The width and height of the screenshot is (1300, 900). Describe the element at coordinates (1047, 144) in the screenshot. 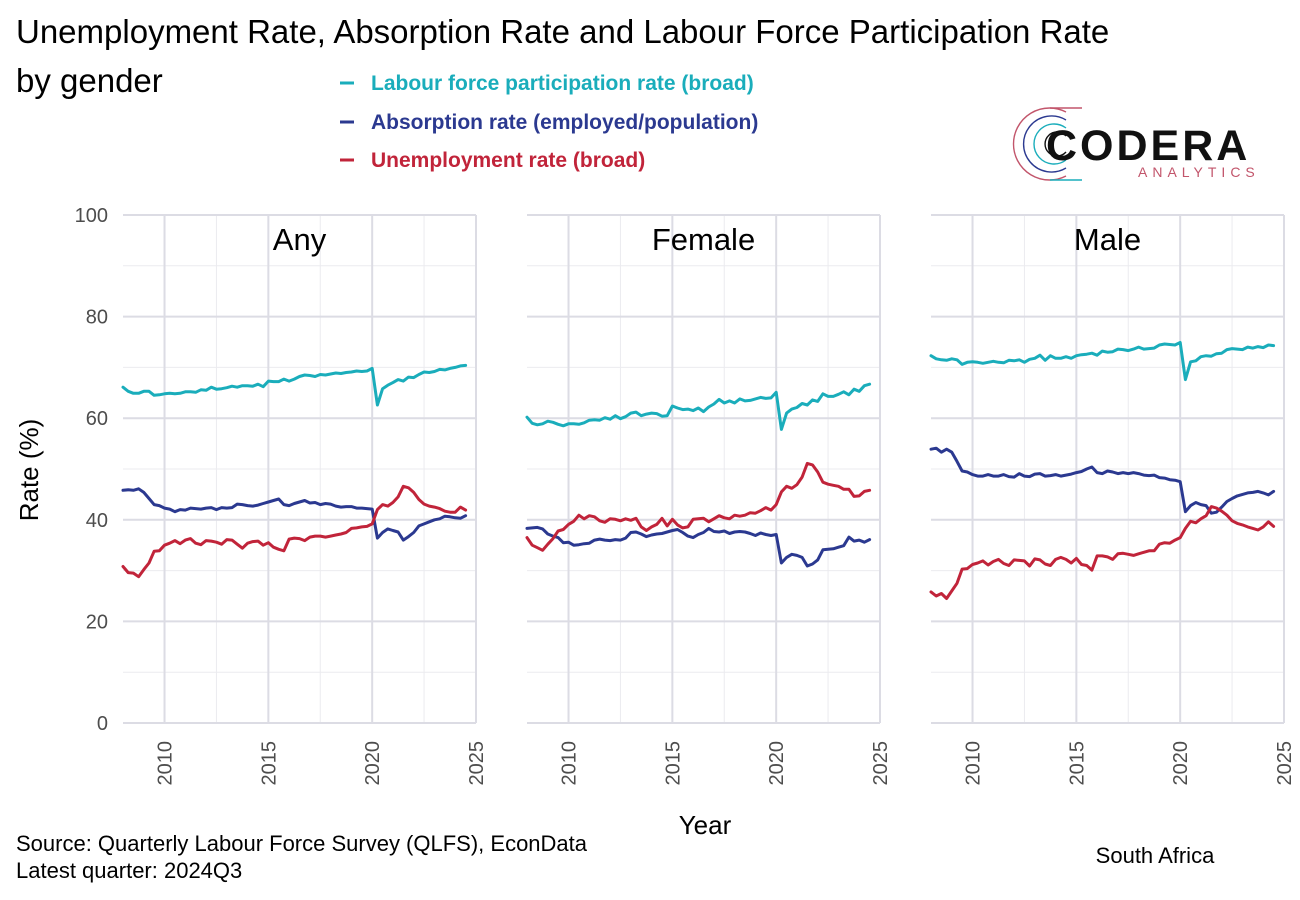

I see `logo-mark` at that location.